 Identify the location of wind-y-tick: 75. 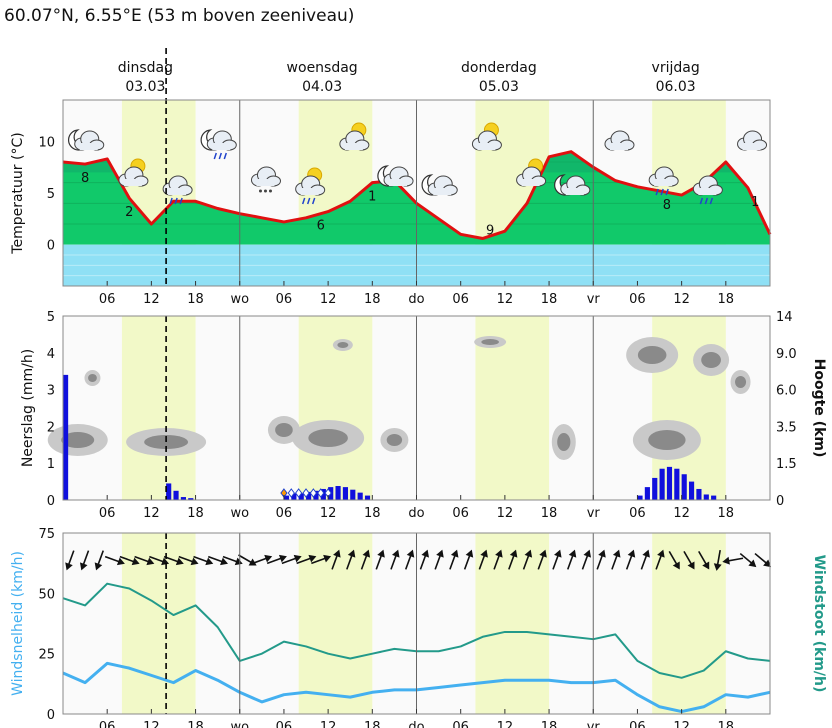
(46, 534).